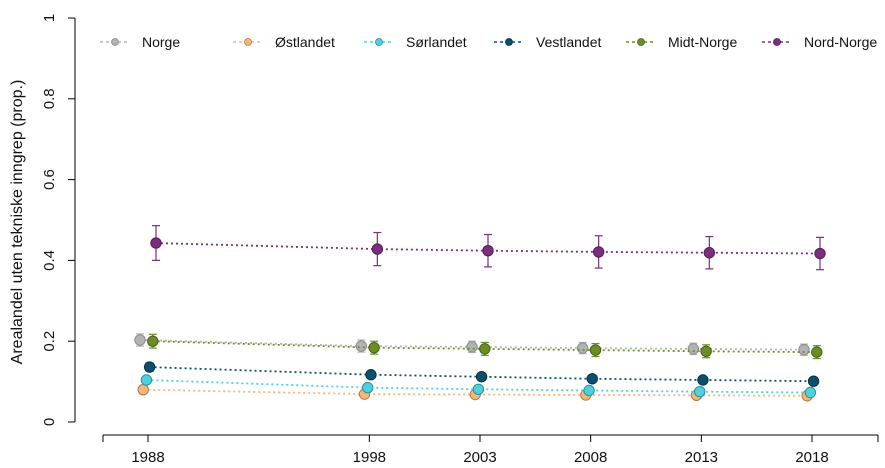 The image size is (885, 468). What do you see at coordinates (49, 98) in the screenshot?
I see `y-tick-label: 0.8` at bounding box center [49, 98].